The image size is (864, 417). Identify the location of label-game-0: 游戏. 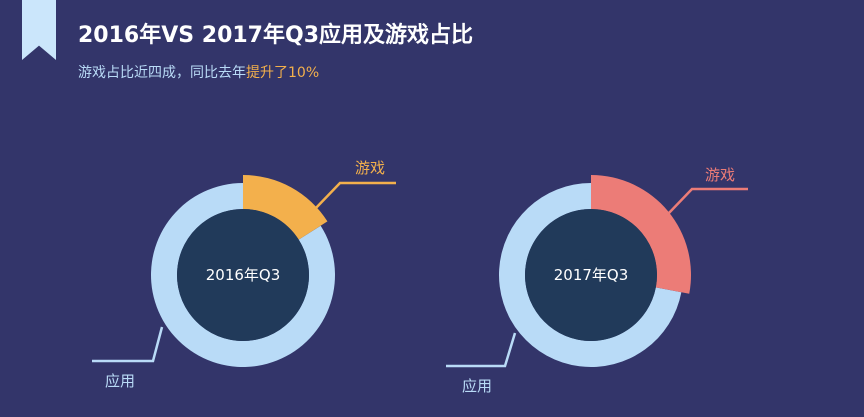
(370, 168).